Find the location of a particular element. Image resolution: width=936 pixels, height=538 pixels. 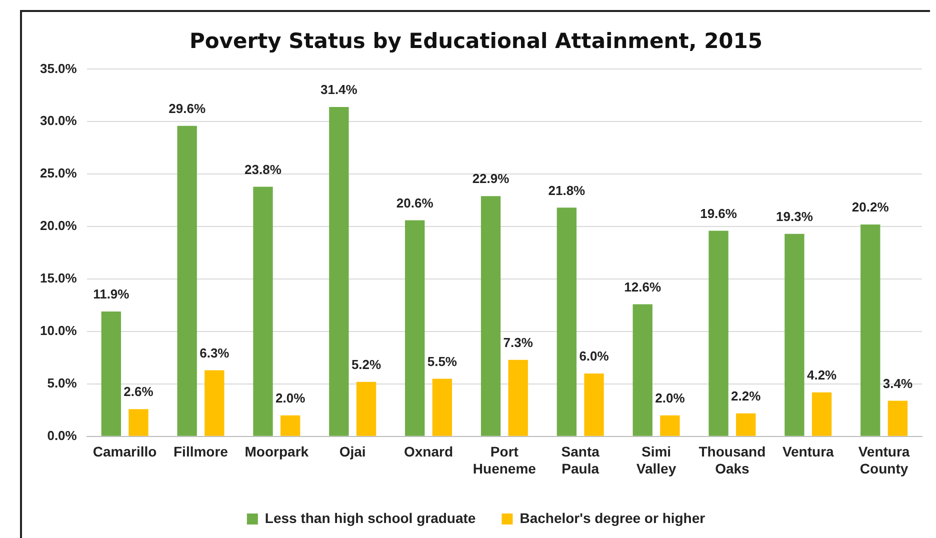

data-label: 2.2% is located at coordinates (746, 396).